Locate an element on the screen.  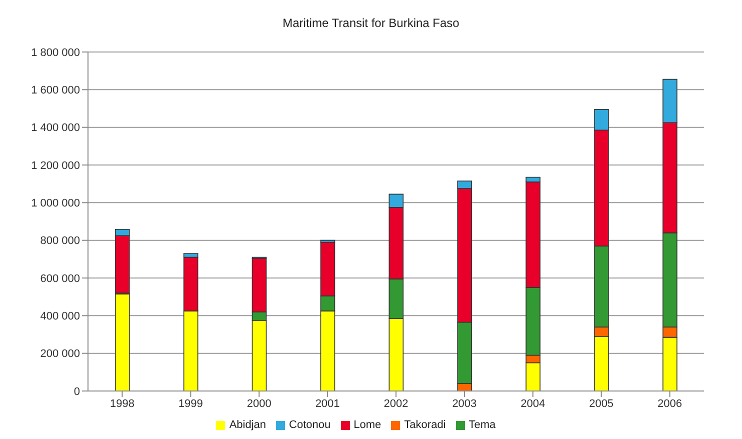
y-tick-label: 1 600 000 is located at coordinates (55, 90).